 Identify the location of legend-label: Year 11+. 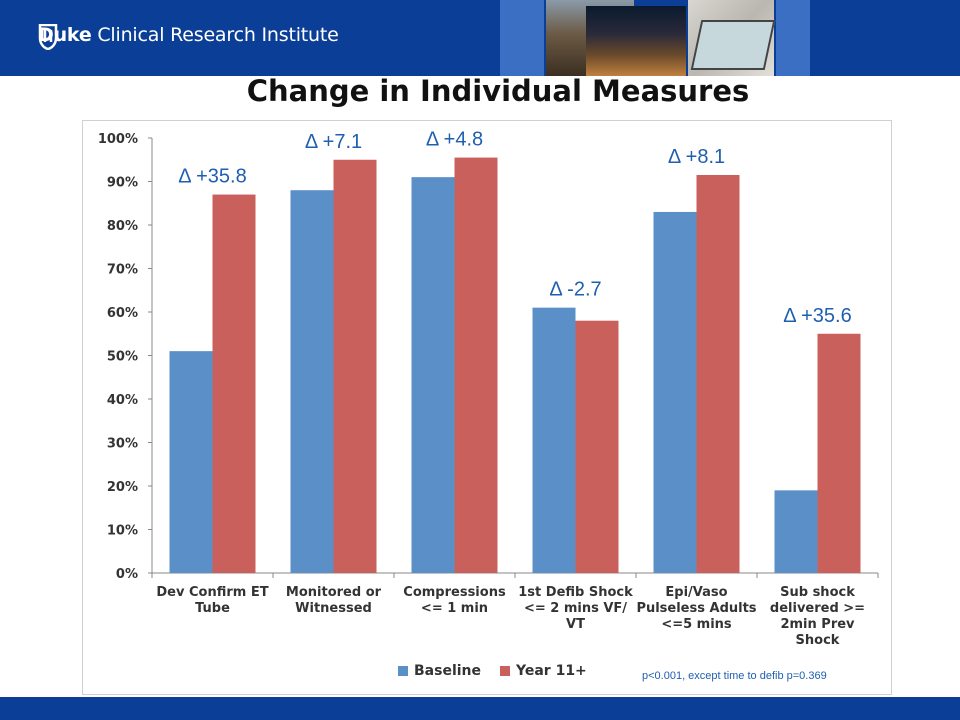
(551, 671).